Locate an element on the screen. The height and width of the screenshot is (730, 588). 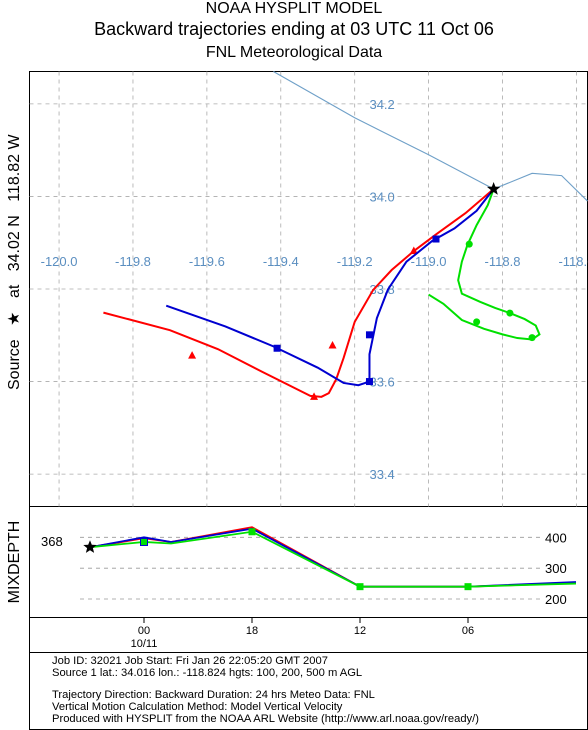
mixdepth-tick-label: 300 is located at coordinates (556, 568).